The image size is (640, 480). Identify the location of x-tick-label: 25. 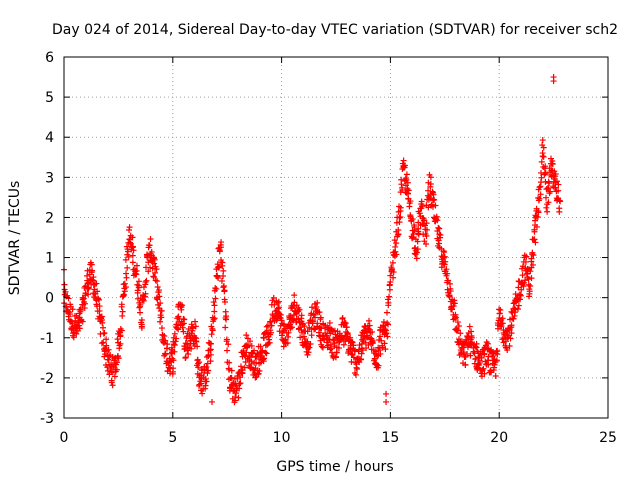
(608, 438).